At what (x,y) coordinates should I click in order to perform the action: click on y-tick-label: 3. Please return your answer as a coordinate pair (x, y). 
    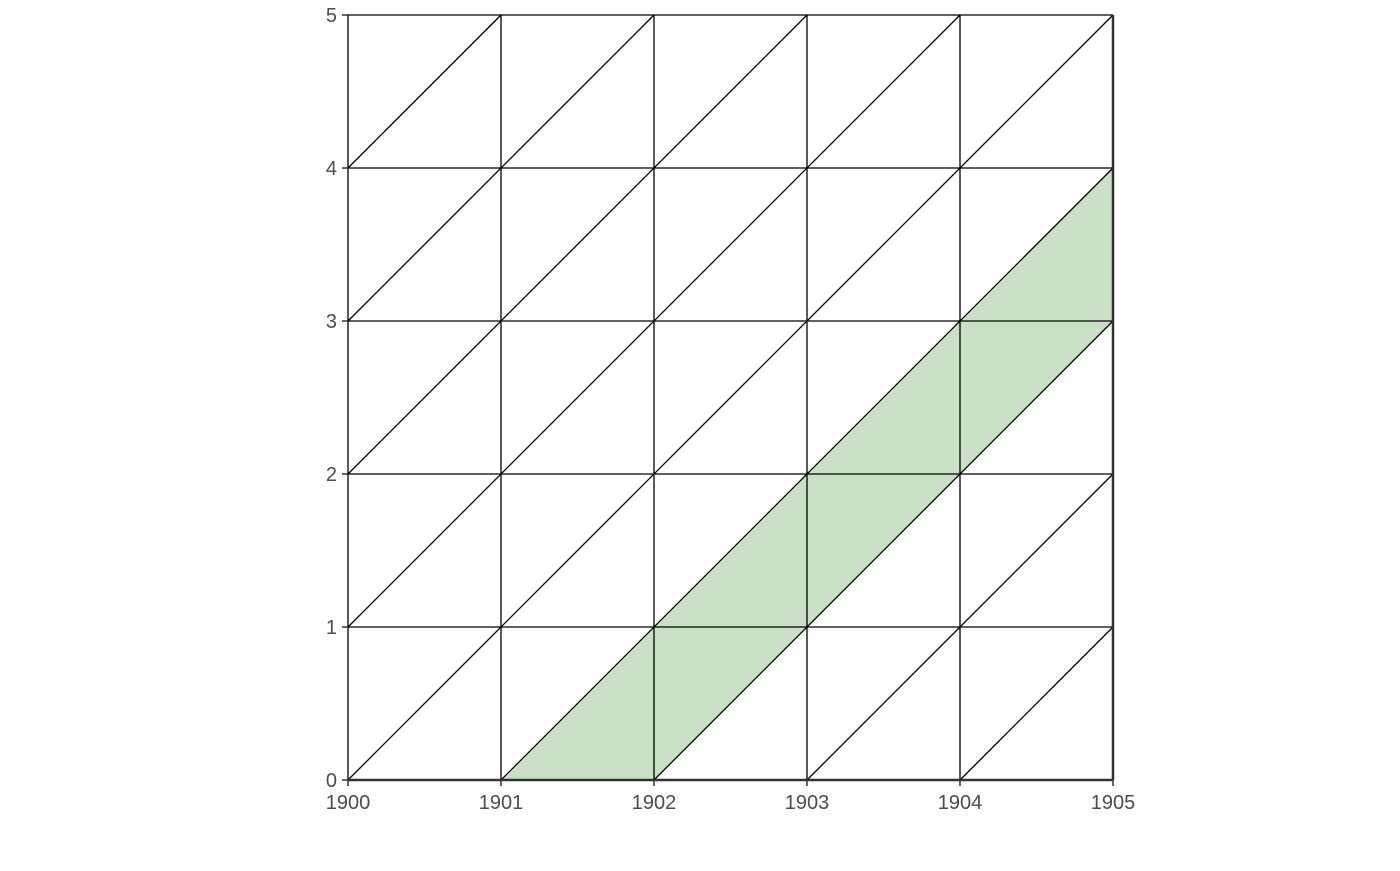
    Looking at the image, I should click on (331, 322).